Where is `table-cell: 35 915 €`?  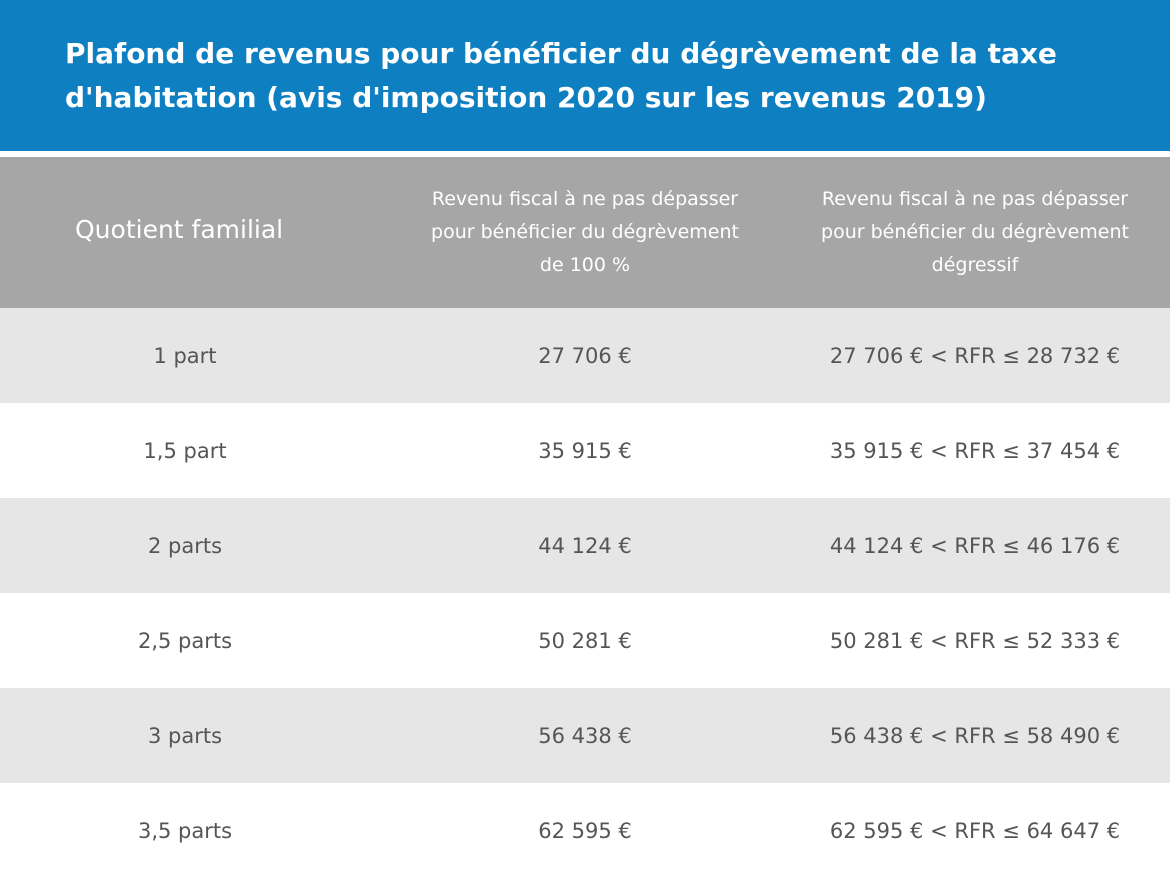
table-cell: 35 915 € is located at coordinates (585, 450).